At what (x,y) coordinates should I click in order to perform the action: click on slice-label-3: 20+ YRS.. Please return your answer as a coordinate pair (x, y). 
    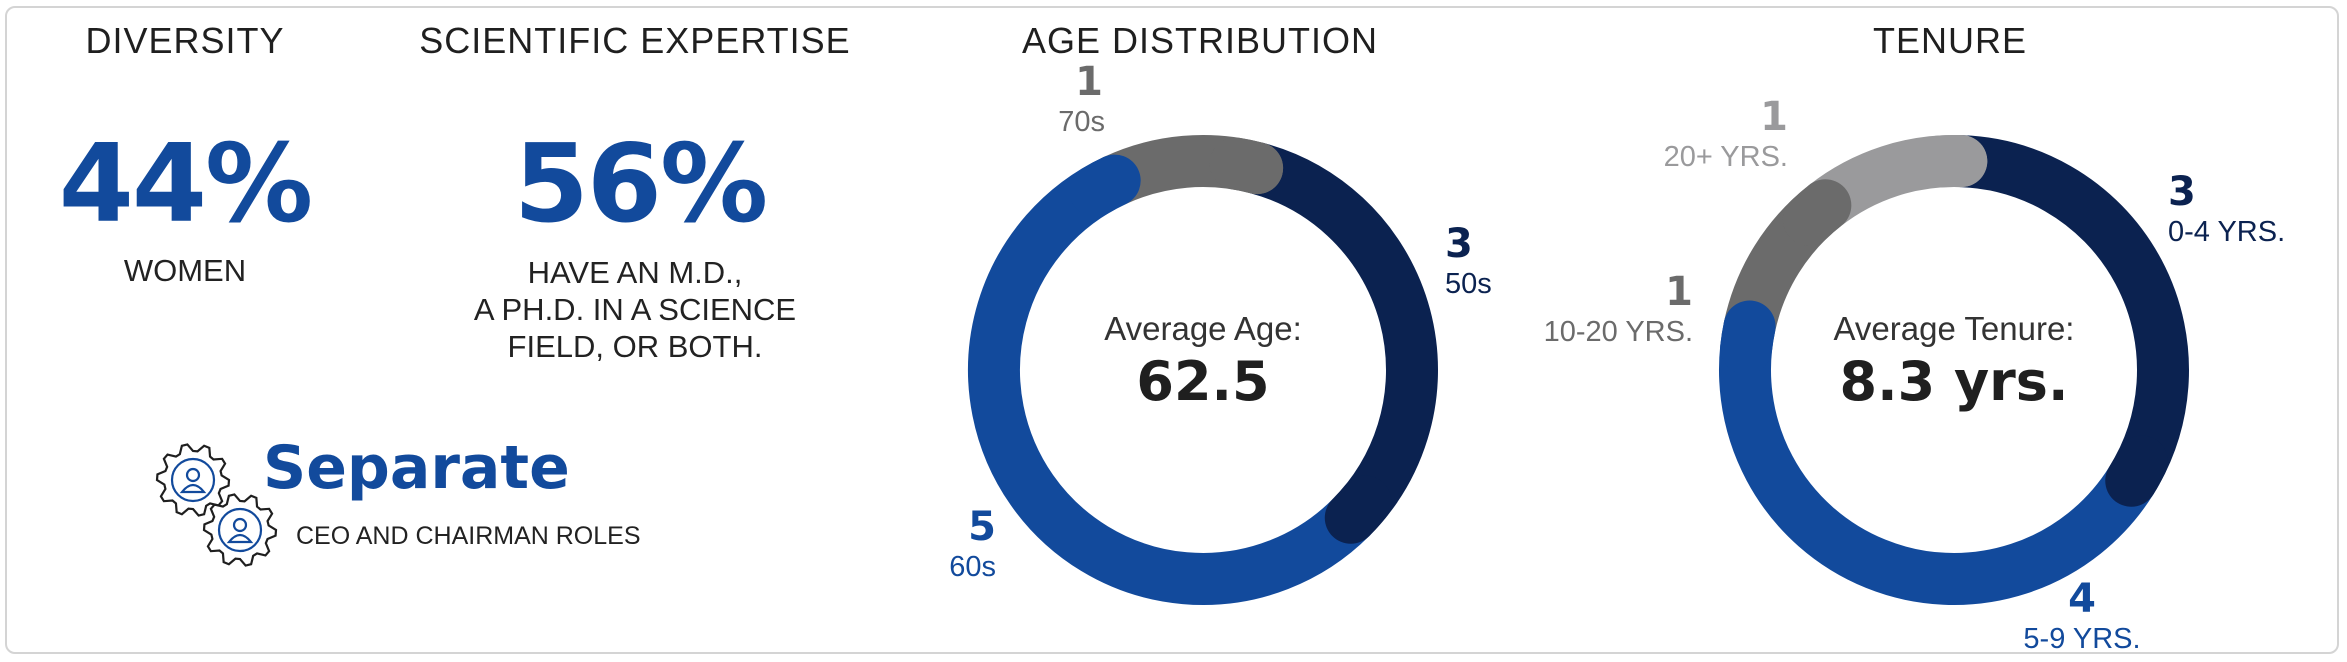
    Looking at the image, I should click on (1726, 157).